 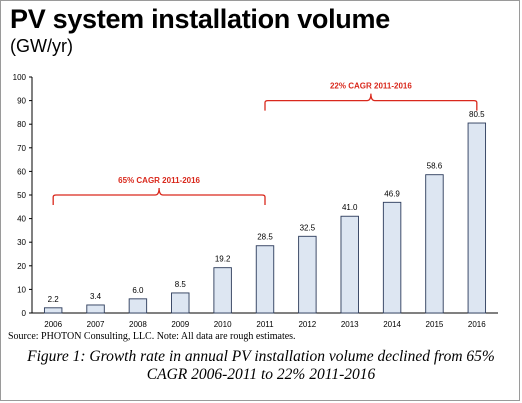 What do you see at coordinates (265, 324) in the screenshot?
I see `x-tick-label: 2011` at bounding box center [265, 324].